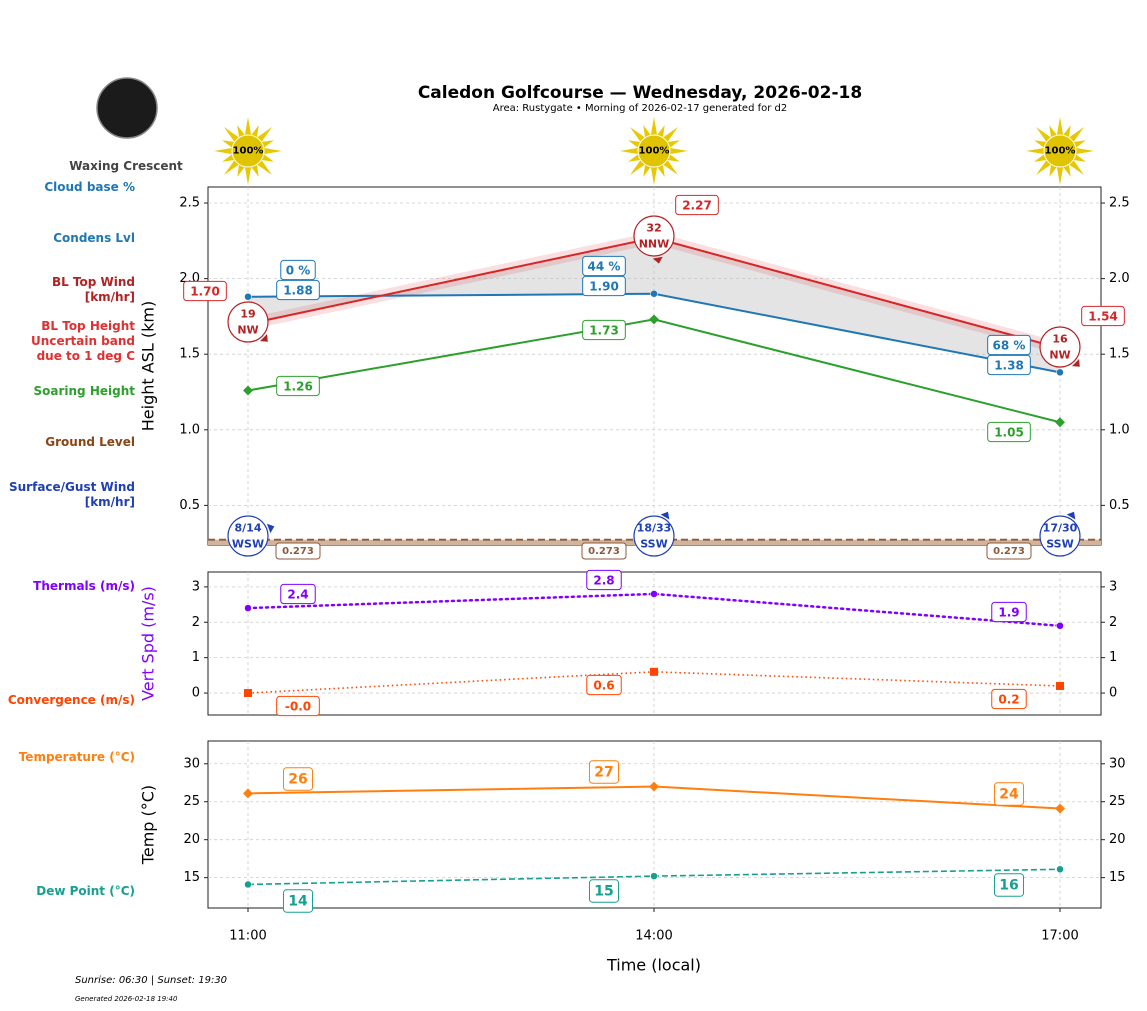 The image size is (1147, 1011). Describe the element at coordinates (653, 965) in the screenshot. I see `x-axis-label: Time (local)` at that location.